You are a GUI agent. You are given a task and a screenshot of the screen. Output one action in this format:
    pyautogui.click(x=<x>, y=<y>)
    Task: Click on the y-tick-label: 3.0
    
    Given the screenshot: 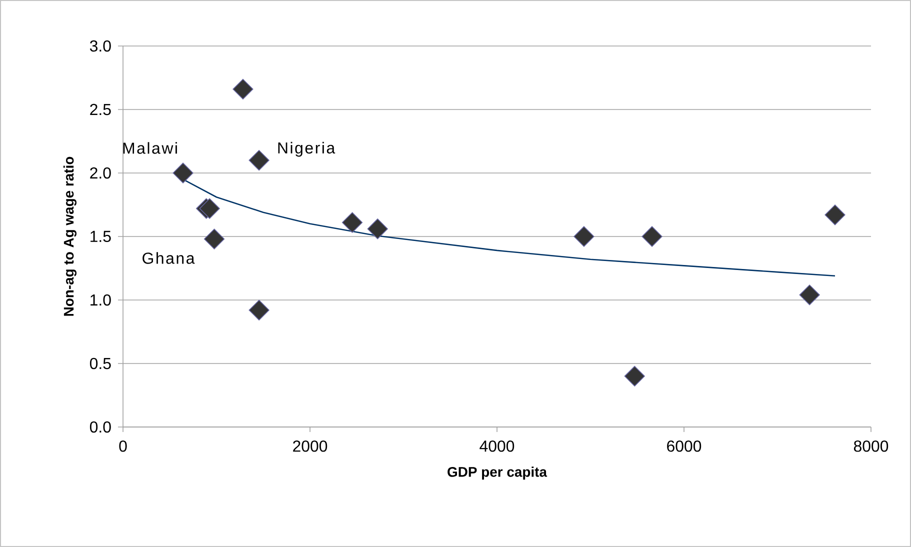 What is the action you would take?
    pyautogui.click(x=100, y=46)
    